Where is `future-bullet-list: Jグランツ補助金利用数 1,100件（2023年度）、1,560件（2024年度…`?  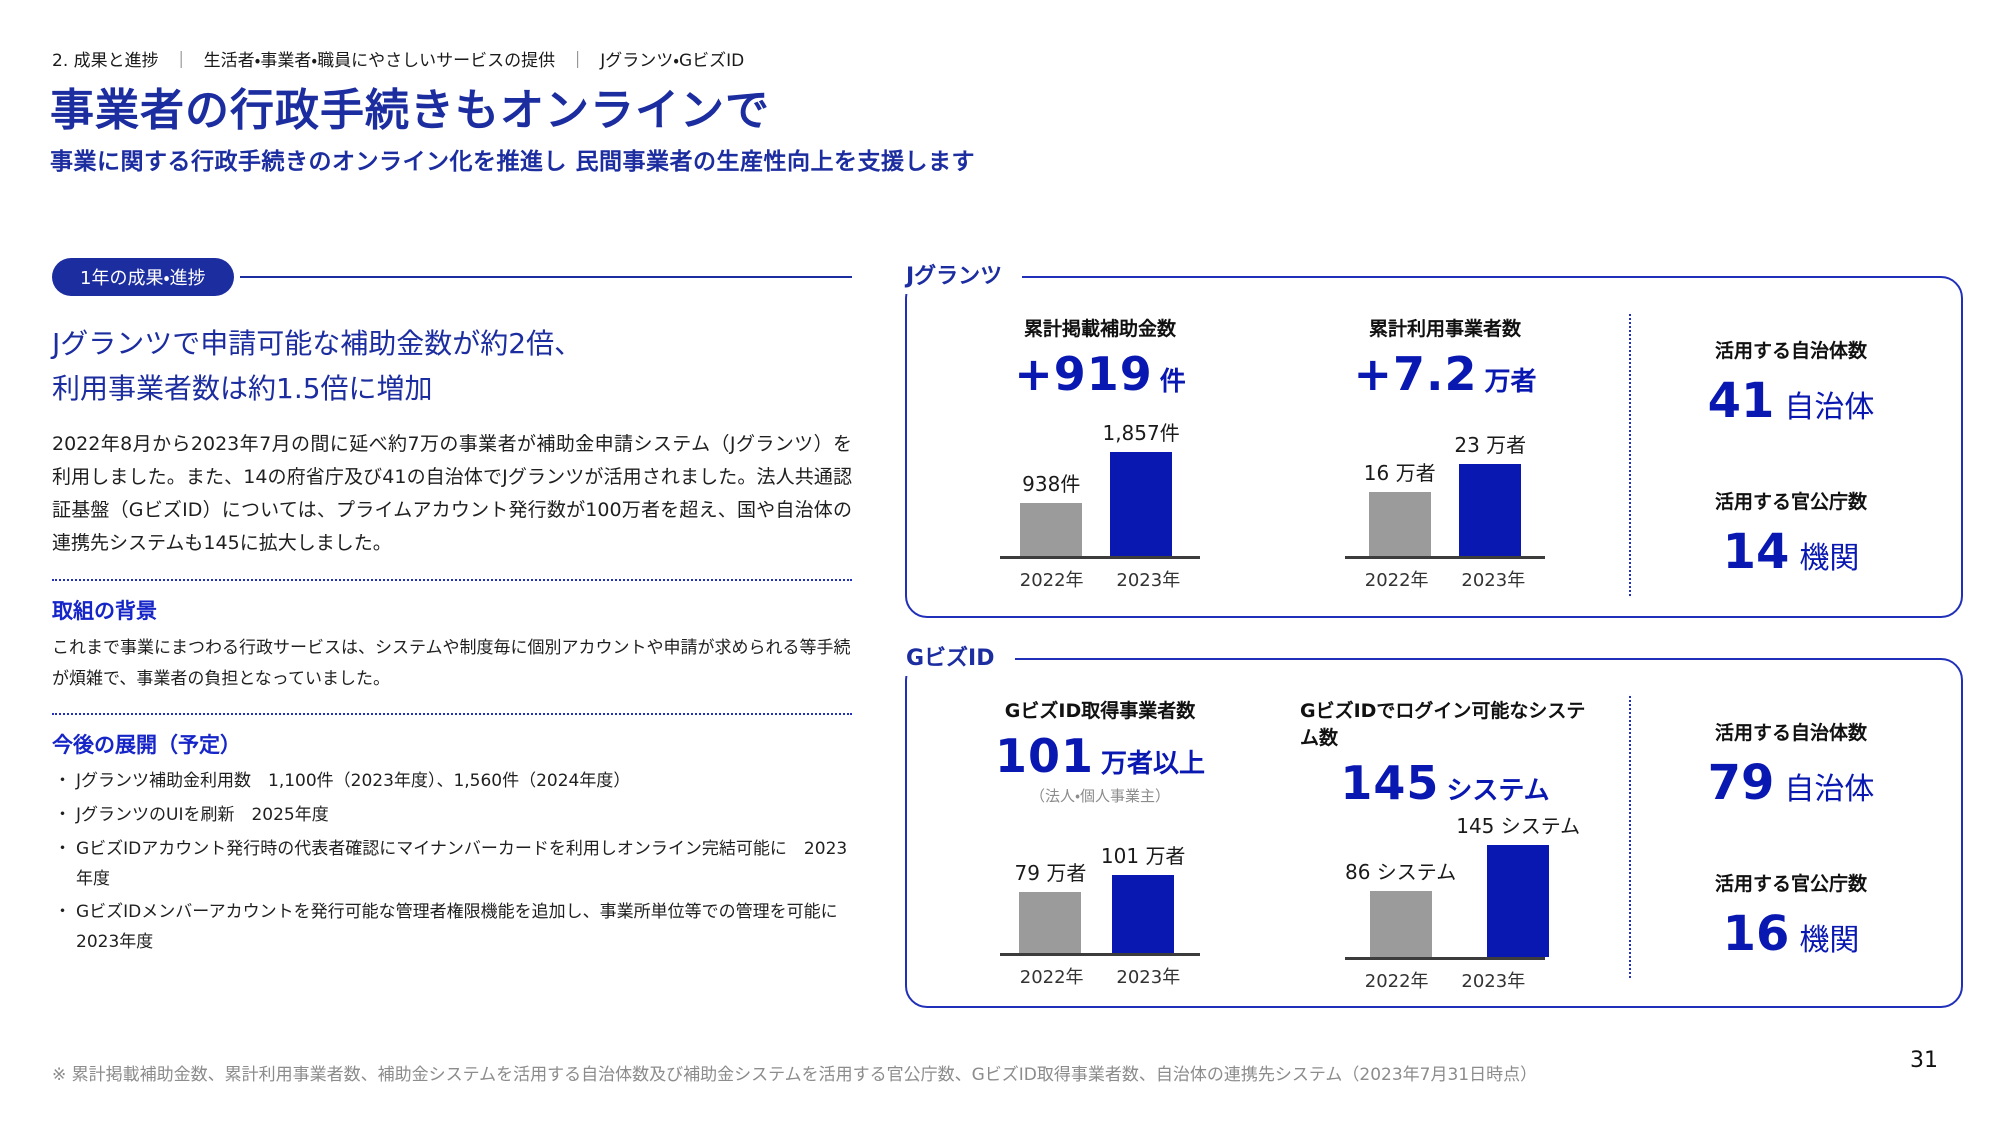 future-bullet-list: Jグランツ補助金利用数 1,100件（2023年度）、1,560件（2024年度… is located at coordinates (453, 862).